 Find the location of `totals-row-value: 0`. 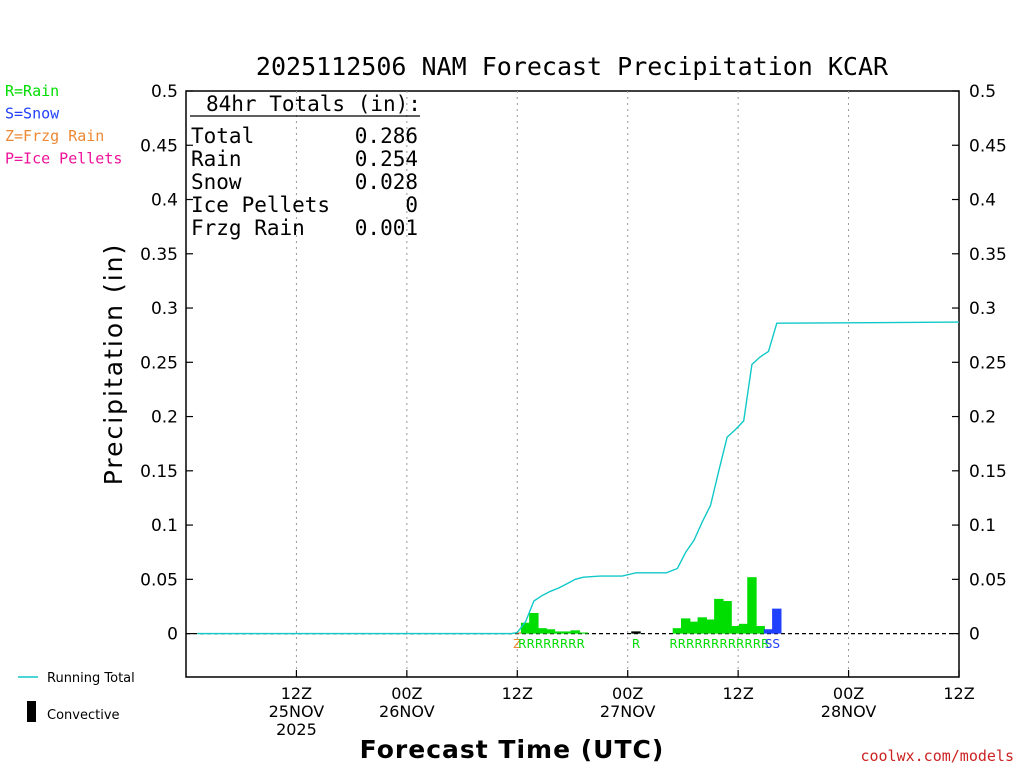

totals-row-value: 0 is located at coordinates (411, 205).